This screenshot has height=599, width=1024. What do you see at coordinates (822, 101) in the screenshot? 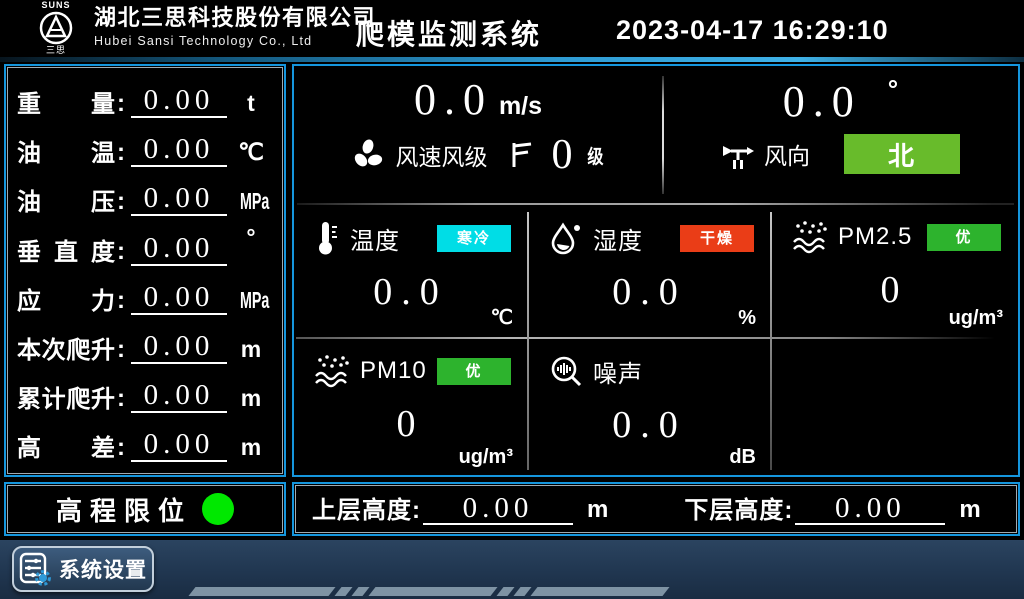
I see `wind-direction-value: 0.0` at bounding box center [822, 101].